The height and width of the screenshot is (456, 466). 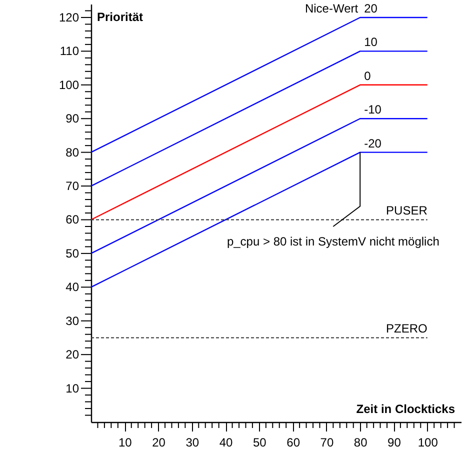 What do you see at coordinates (193, 443) in the screenshot?
I see `x-tick-label: 30` at bounding box center [193, 443].